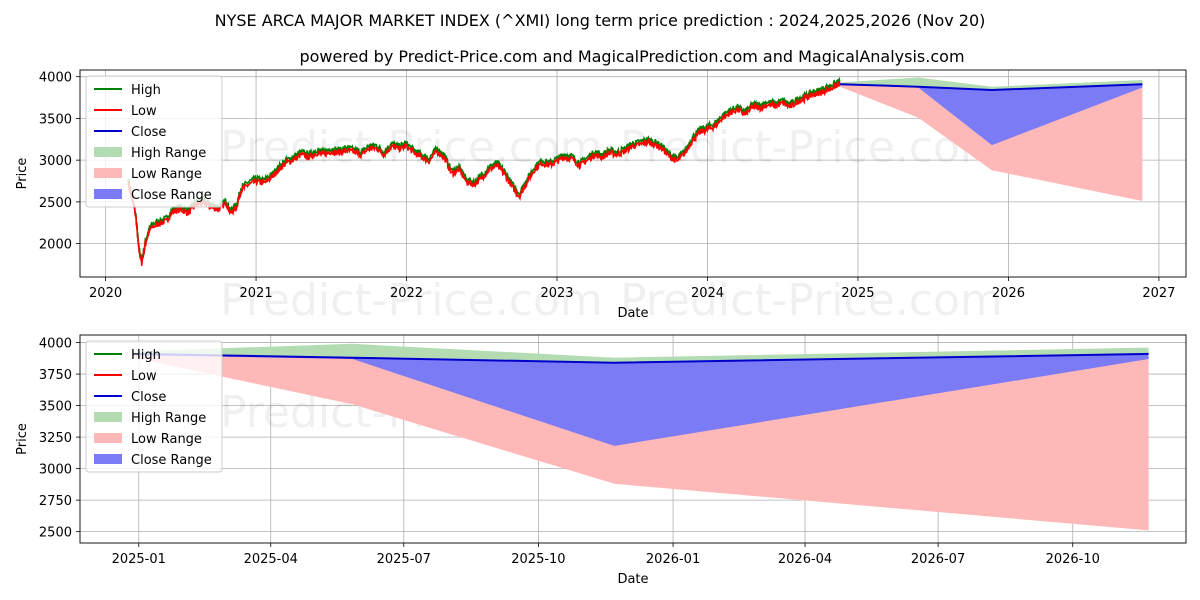 The width and height of the screenshot is (1200, 600). I want to click on x-tick-label: 2021, so click(256, 293).